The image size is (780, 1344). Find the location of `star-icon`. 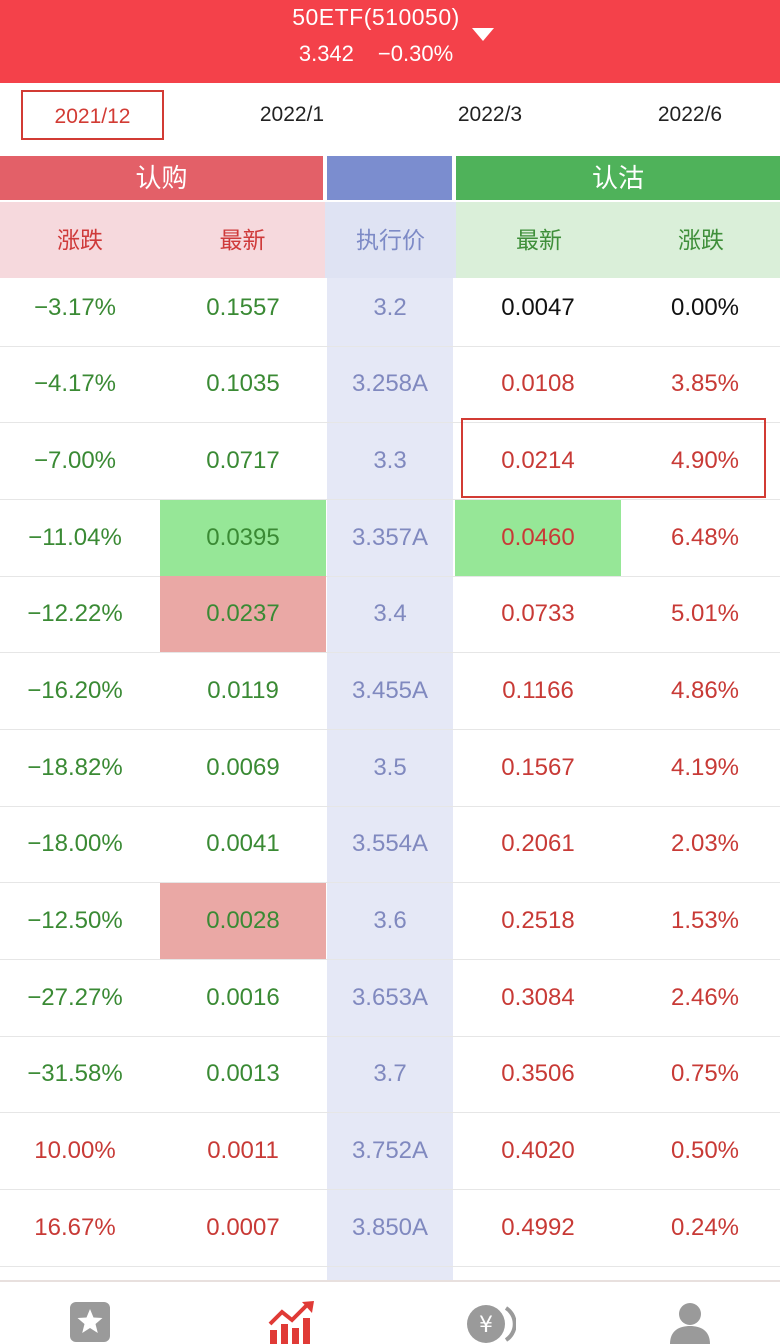

star-icon is located at coordinates (90, 1322).